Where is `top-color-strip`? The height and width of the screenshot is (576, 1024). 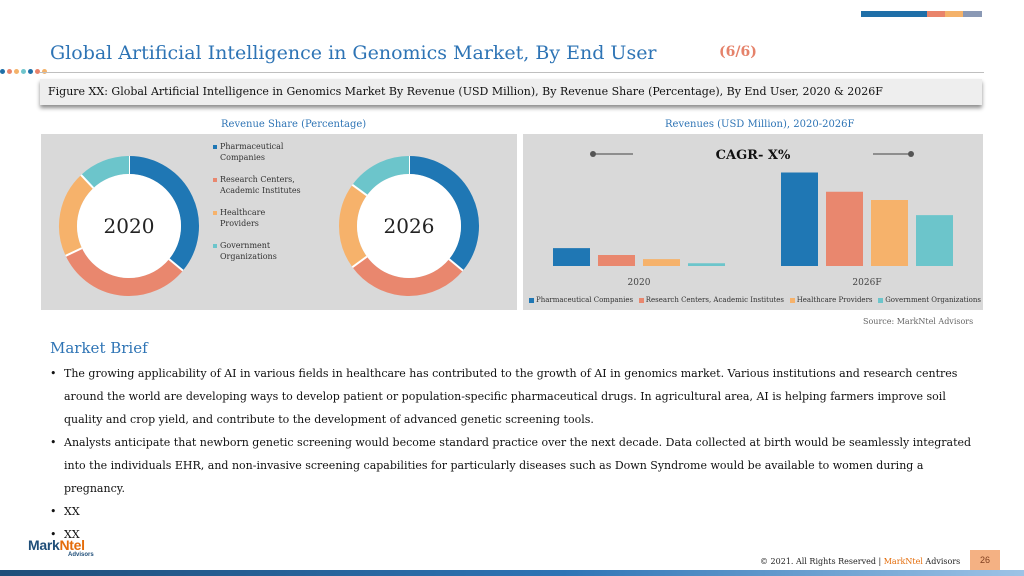 top-color-strip is located at coordinates (921, 14).